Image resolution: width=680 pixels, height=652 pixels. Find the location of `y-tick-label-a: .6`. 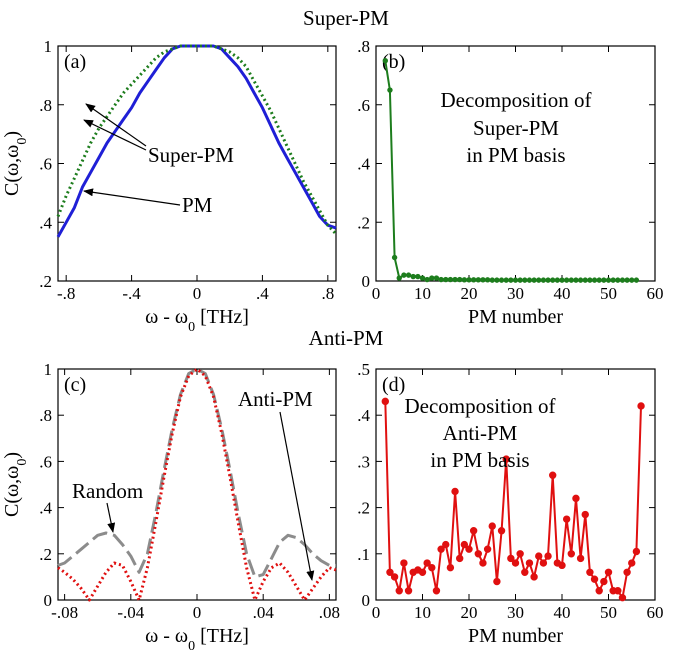

y-tick-label-a: .6 is located at coordinates (45, 164).